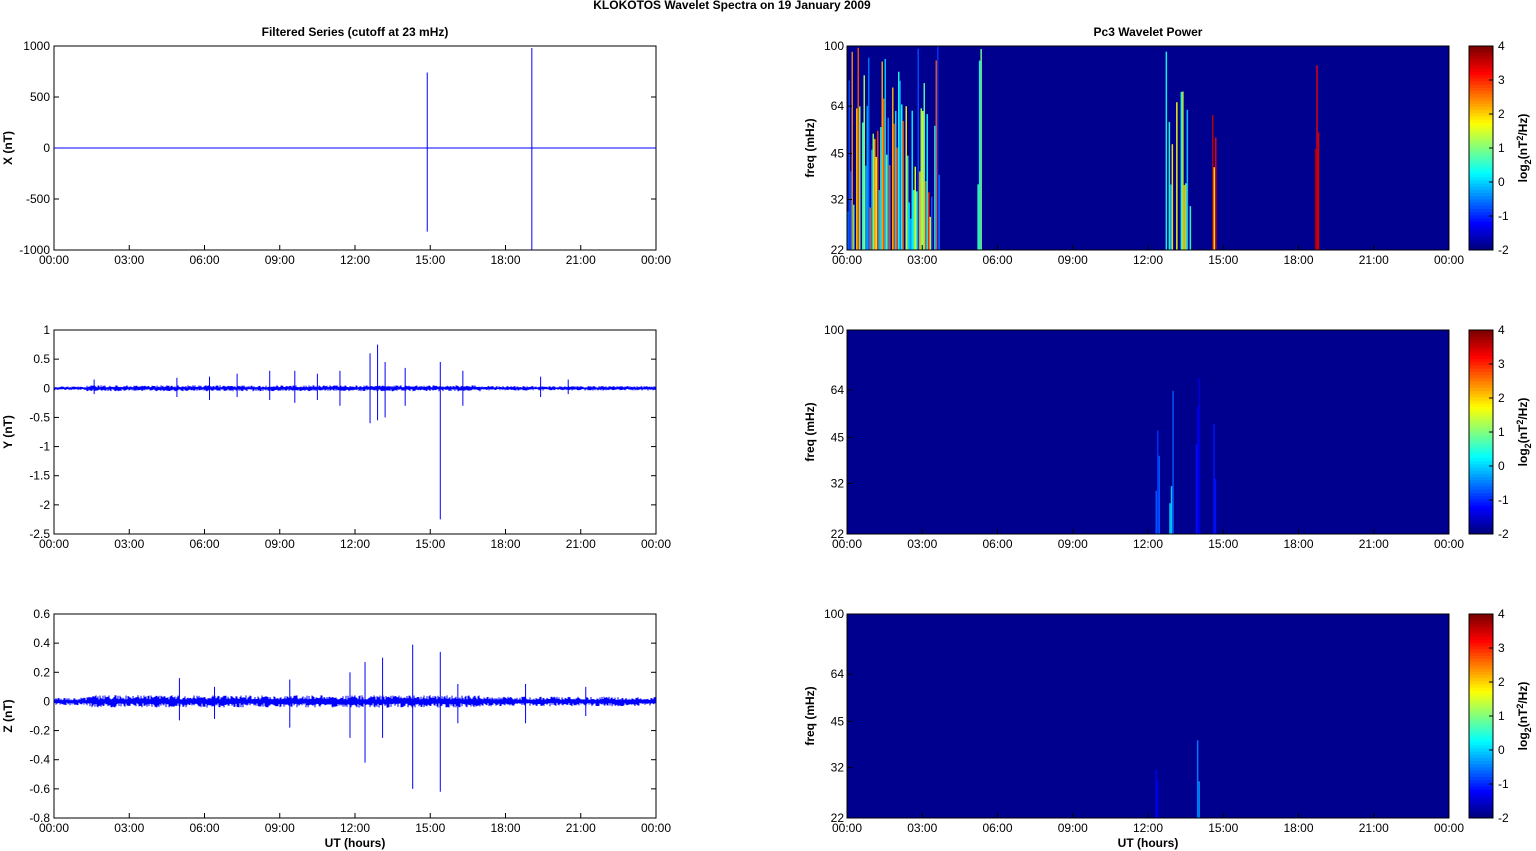  I want to click on series-2-ytick-label: 0.5, so click(41, 359).